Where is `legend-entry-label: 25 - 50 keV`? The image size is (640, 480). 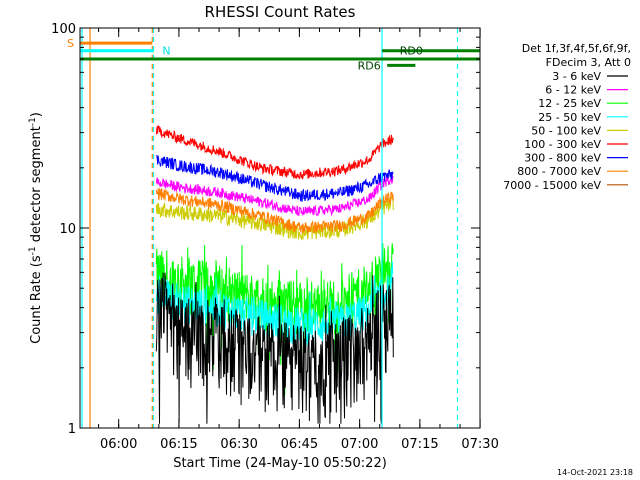
legend-entry-label: 25 - 50 keV is located at coordinates (569, 117).